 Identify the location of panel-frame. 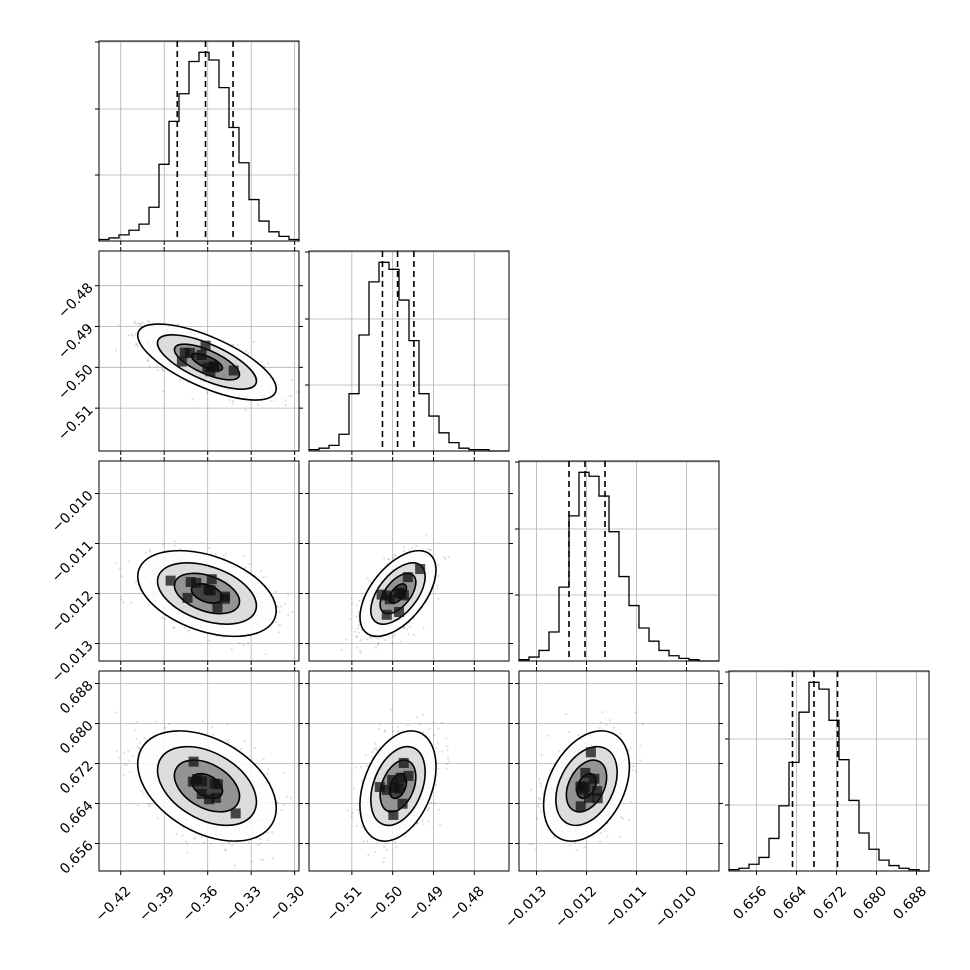
(199, 351).